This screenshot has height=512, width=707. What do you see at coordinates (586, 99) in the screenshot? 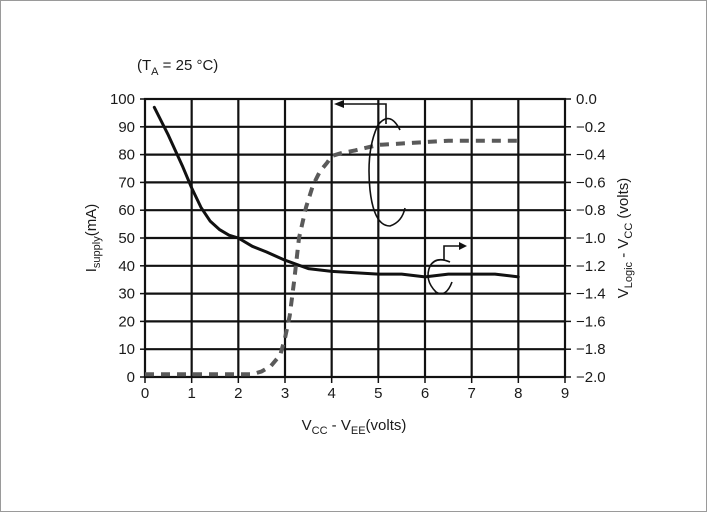
I see `y-right-tick-label: 0.0` at bounding box center [586, 99].